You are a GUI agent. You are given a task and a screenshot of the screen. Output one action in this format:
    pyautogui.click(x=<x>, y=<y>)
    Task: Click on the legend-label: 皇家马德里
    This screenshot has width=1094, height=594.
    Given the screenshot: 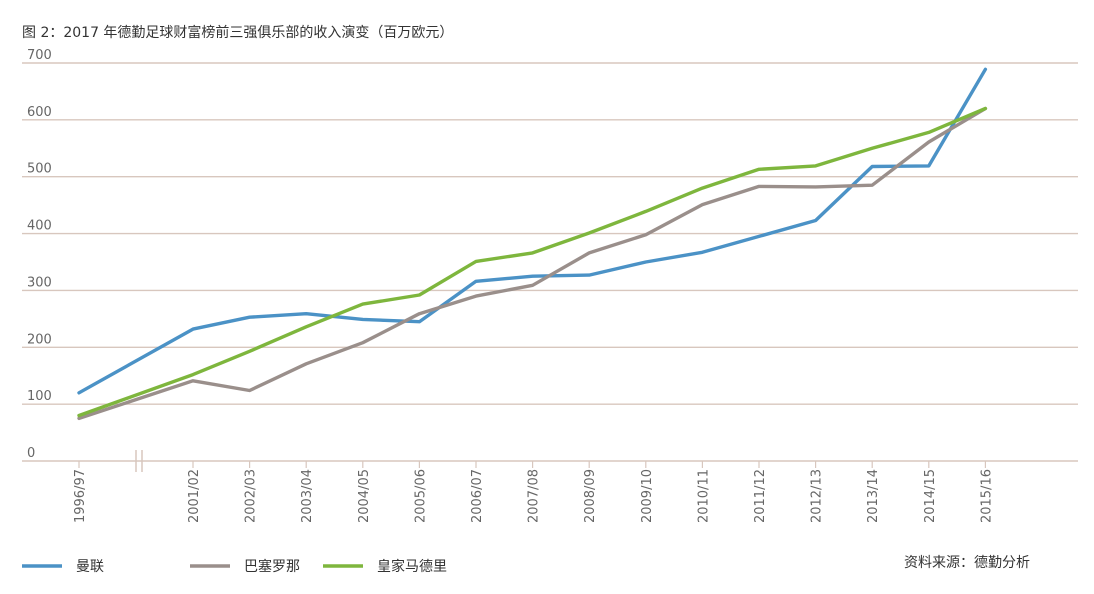 What is the action you would take?
    pyautogui.click(x=412, y=566)
    